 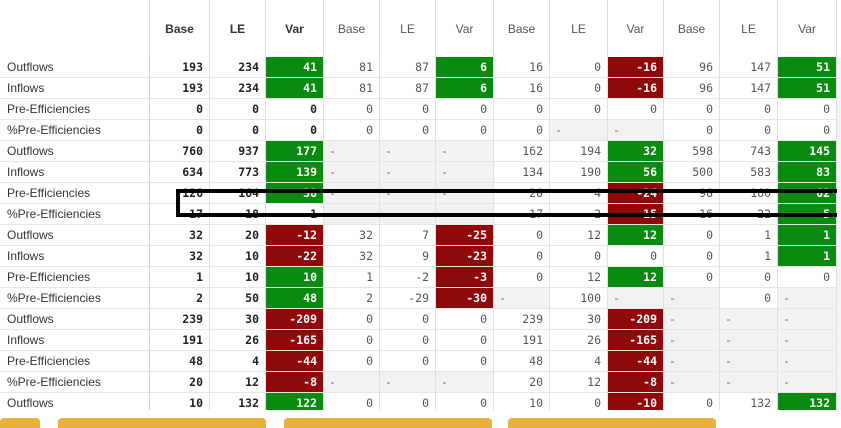 What do you see at coordinates (636, 172) in the screenshot?
I see `table-cell: 56` at bounding box center [636, 172].